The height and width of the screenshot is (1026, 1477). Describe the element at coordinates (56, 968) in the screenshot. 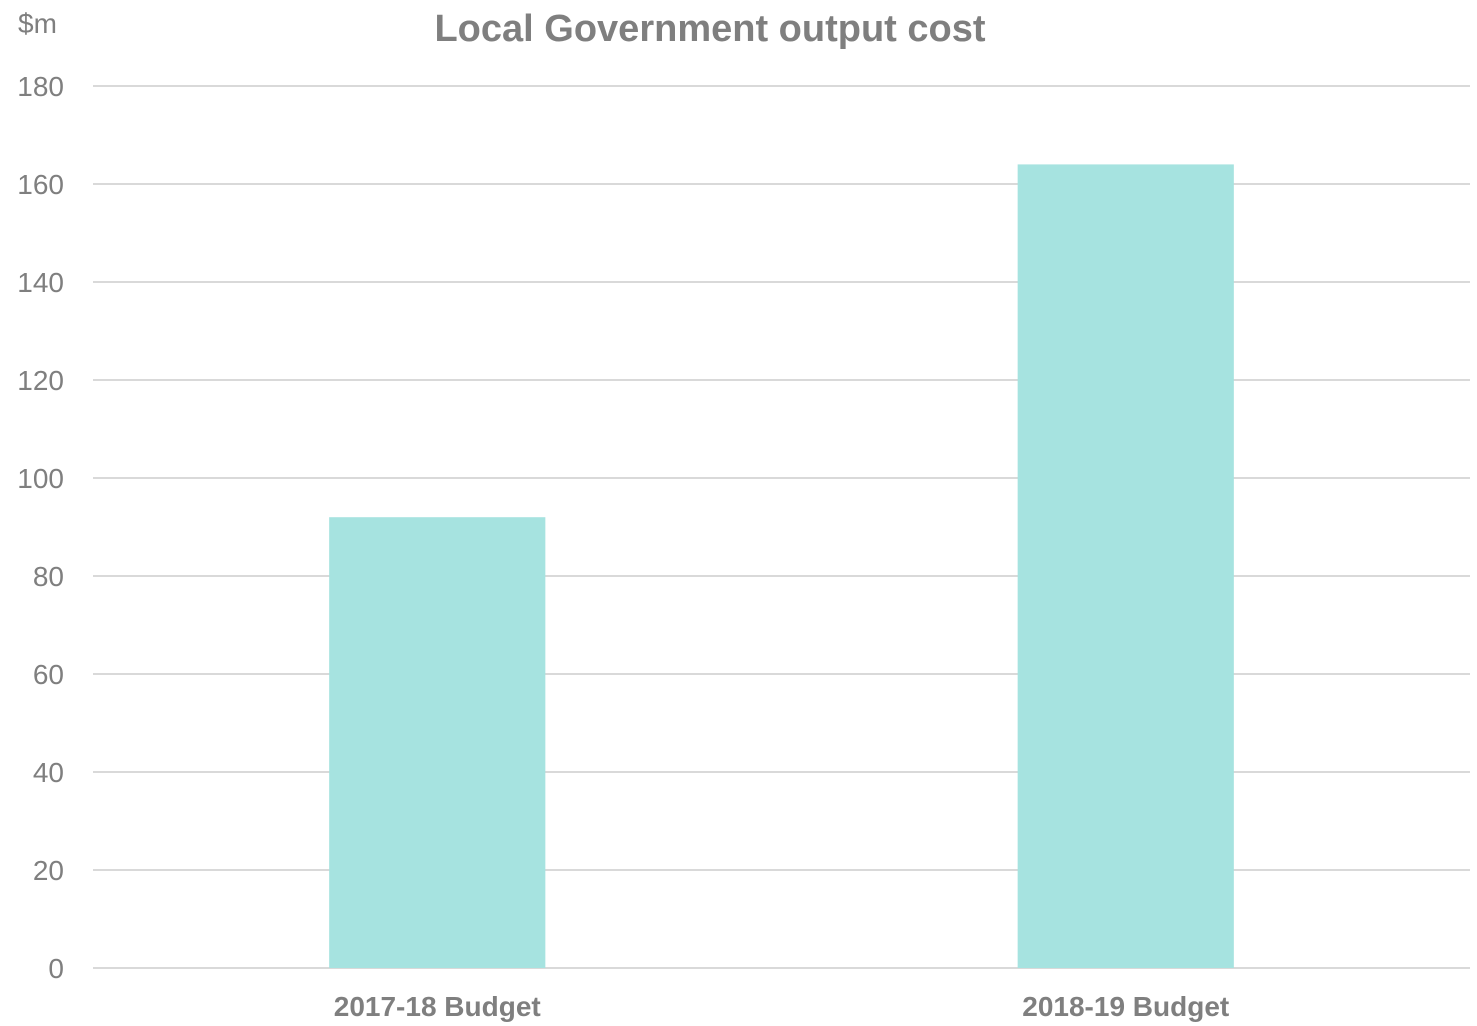

I see `y-tick-label: 0` at that location.